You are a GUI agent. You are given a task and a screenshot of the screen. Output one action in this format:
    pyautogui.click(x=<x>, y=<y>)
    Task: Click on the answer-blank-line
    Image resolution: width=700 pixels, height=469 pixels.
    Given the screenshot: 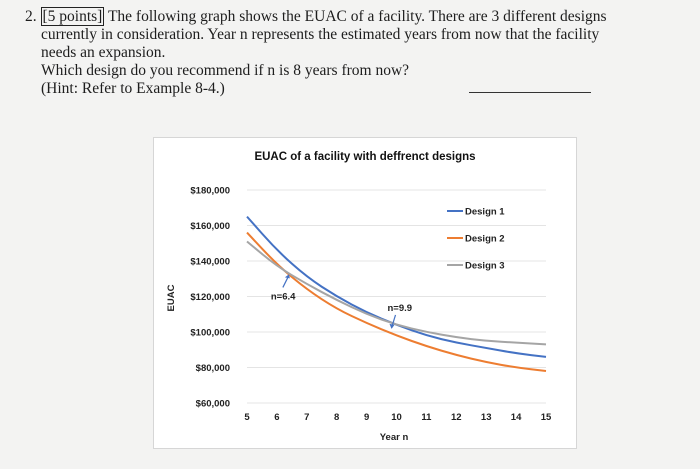 What is the action you would take?
    pyautogui.click(x=530, y=92)
    